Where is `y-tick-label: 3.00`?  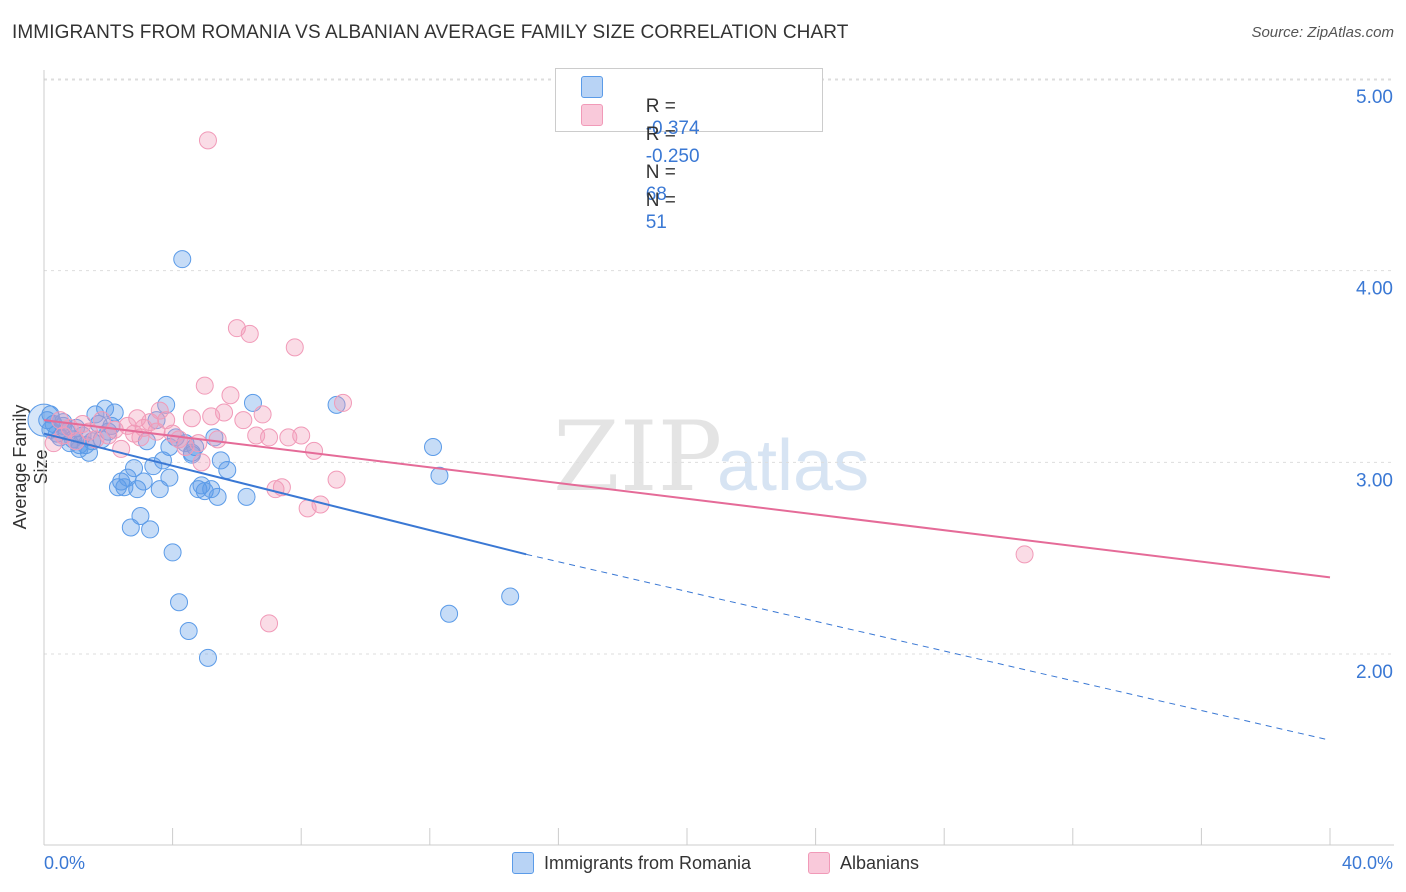 y-tick-label: 3.00 is located at coordinates (1374, 480).